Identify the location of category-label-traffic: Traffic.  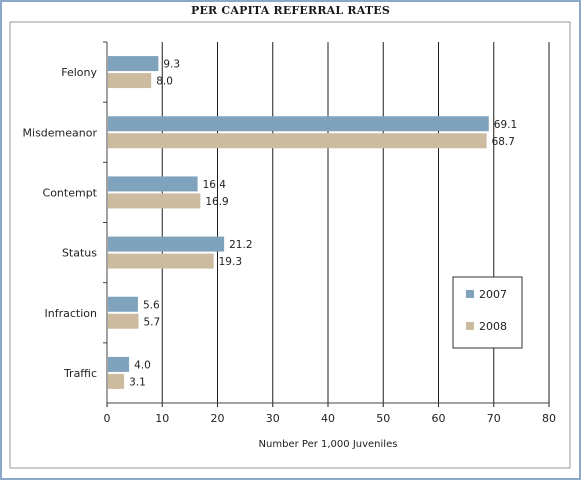
(80, 373).